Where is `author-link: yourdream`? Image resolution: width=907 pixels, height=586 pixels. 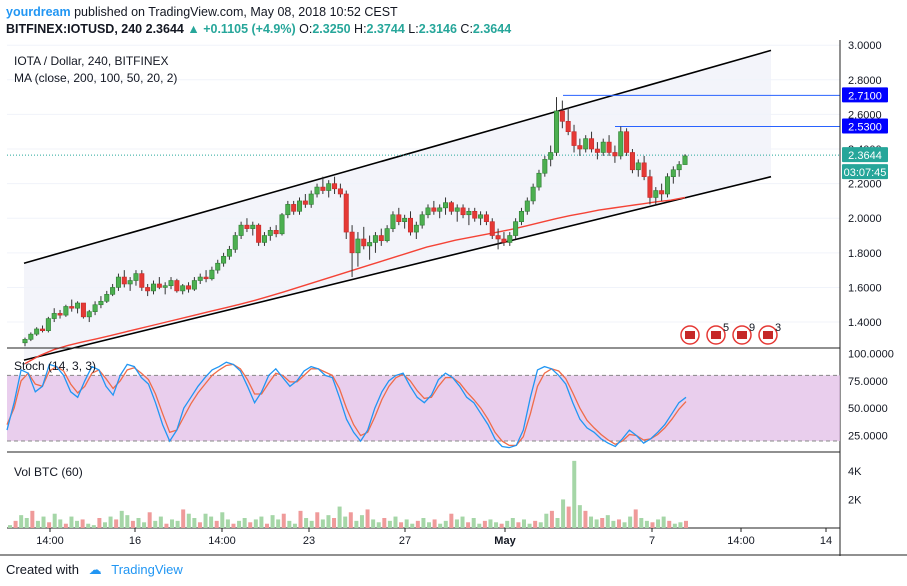 author-link: yourdream is located at coordinates (38, 12).